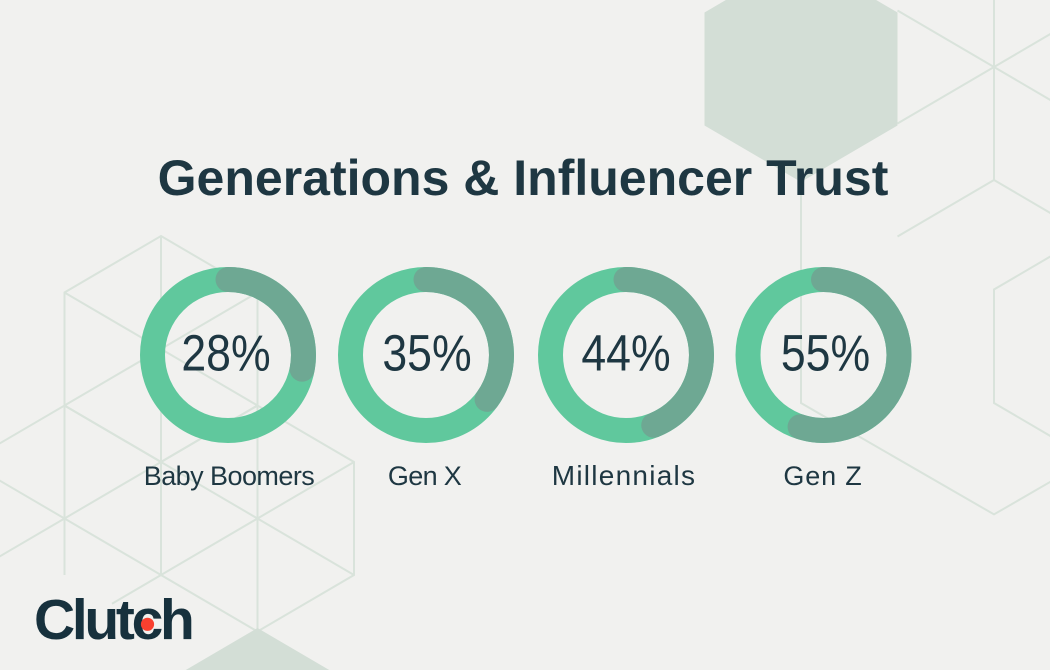  Describe the element at coordinates (822, 476) in the screenshot. I see `svg-text: Gen Z` at that location.